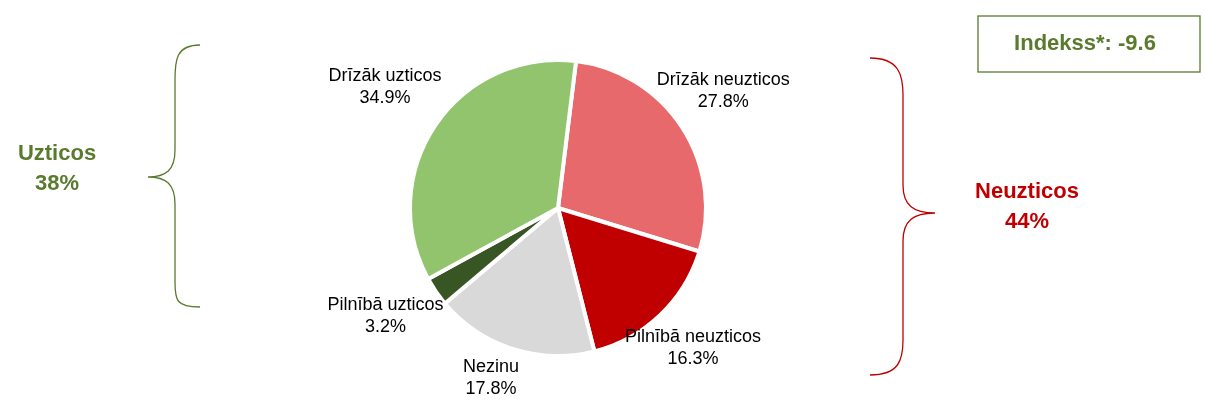  What do you see at coordinates (1085, 42) in the screenshot?
I see `text: Indekss*: -9.6` at bounding box center [1085, 42].